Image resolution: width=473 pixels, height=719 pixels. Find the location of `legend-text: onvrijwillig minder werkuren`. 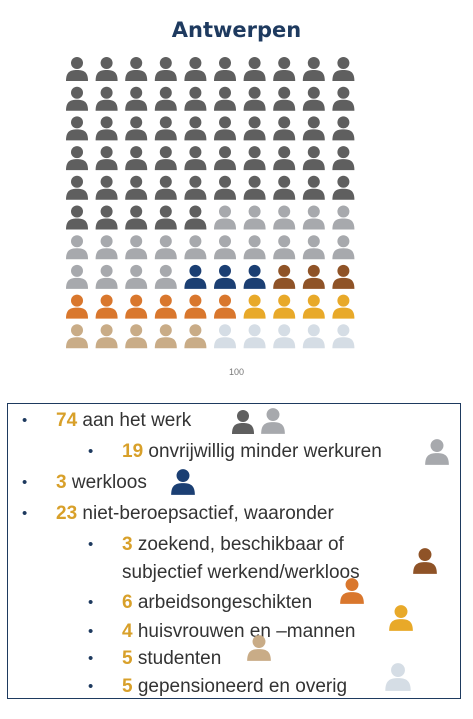

legend-text: onvrijwillig minder werkuren is located at coordinates (262, 451).